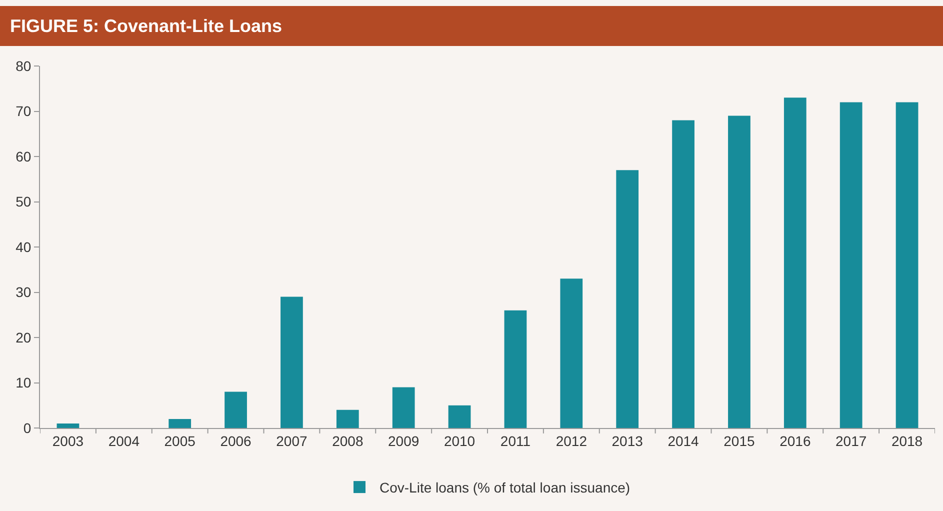 The height and width of the screenshot is (511, 943). Describe the element at coordinates (404, 440) in the screenshot. I see `x-tick-label: 2009` at that location.